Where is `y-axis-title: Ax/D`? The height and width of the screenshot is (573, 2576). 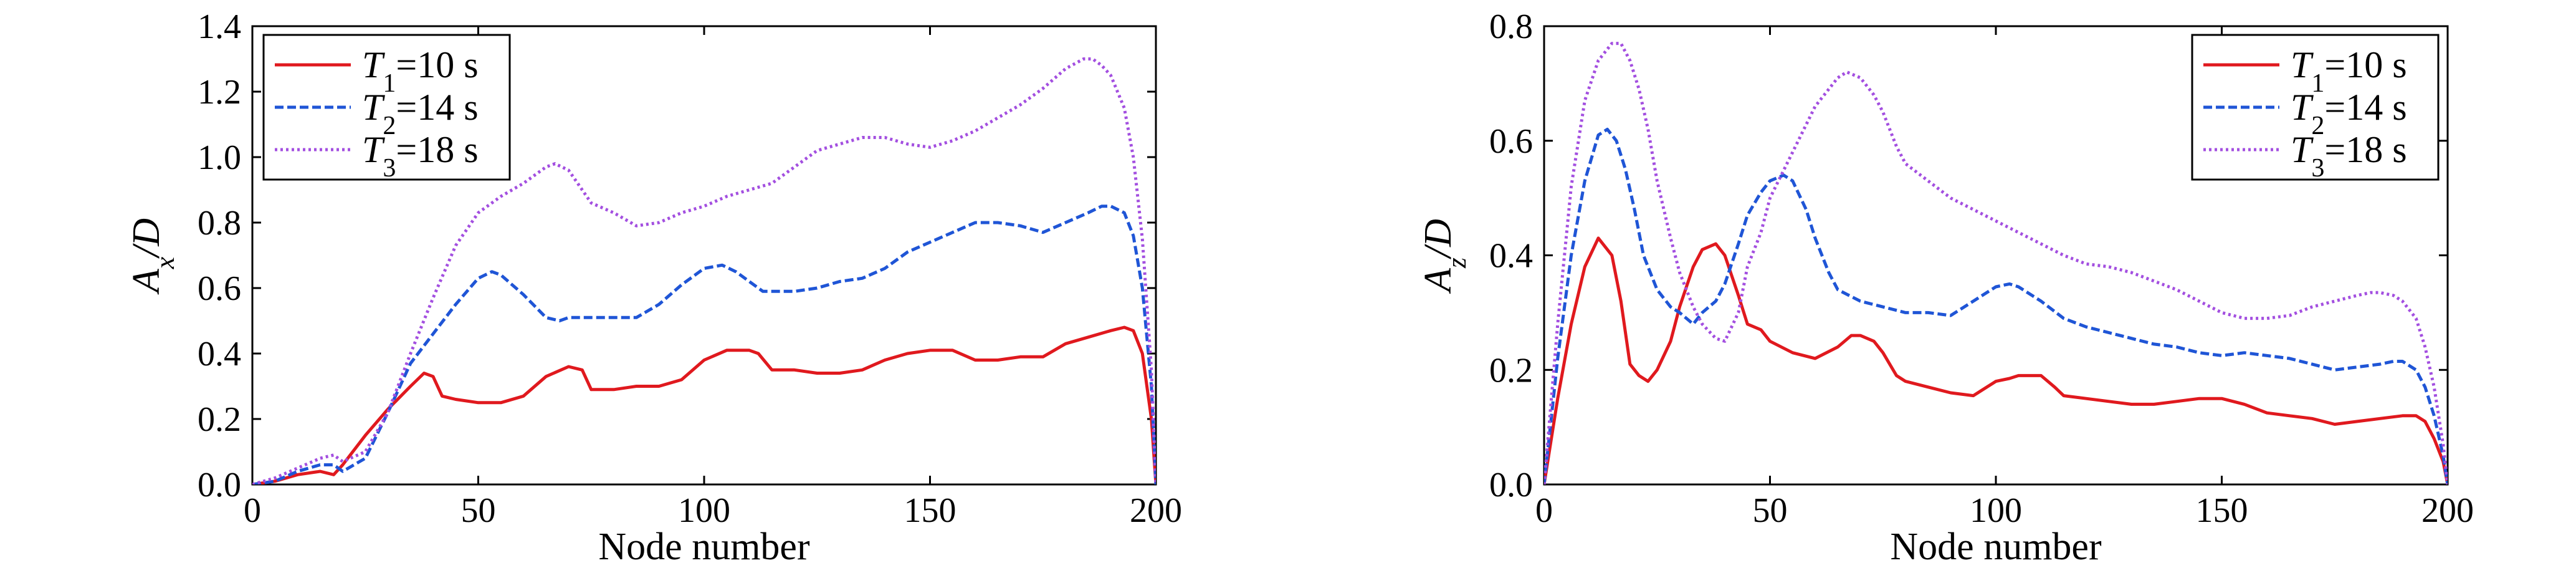 y-axis-title: Ax/D is located at coordinates (152, 256).